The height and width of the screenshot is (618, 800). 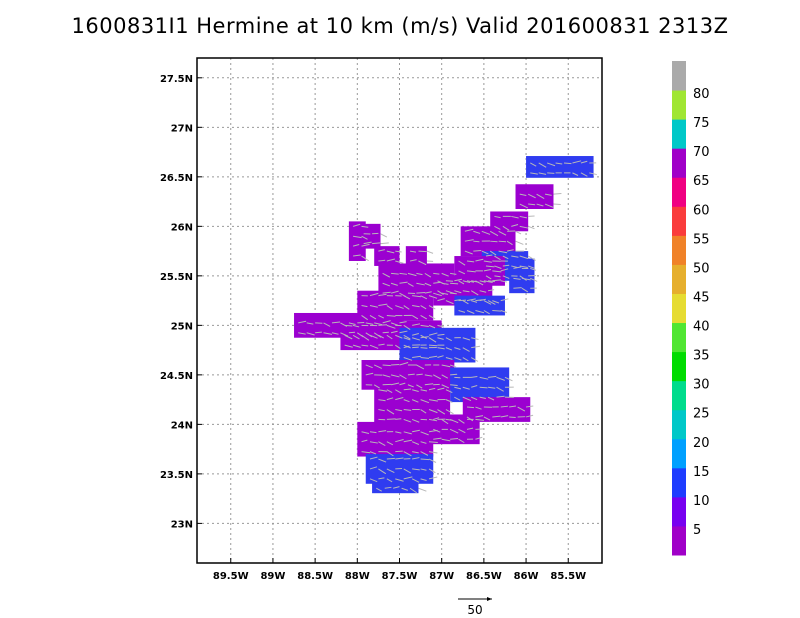 I want to click on colorbar-label: 15, so click(x=701, y=472).